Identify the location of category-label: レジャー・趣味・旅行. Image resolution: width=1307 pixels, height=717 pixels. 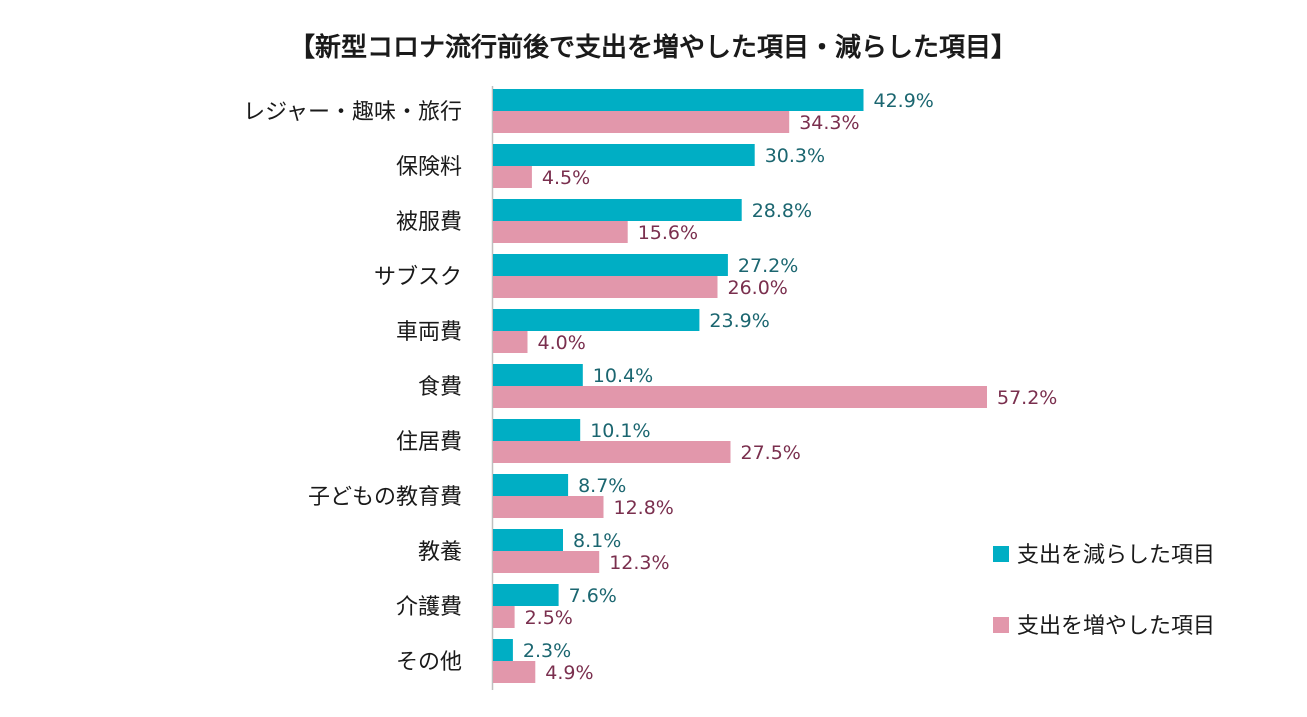
(352, 112).